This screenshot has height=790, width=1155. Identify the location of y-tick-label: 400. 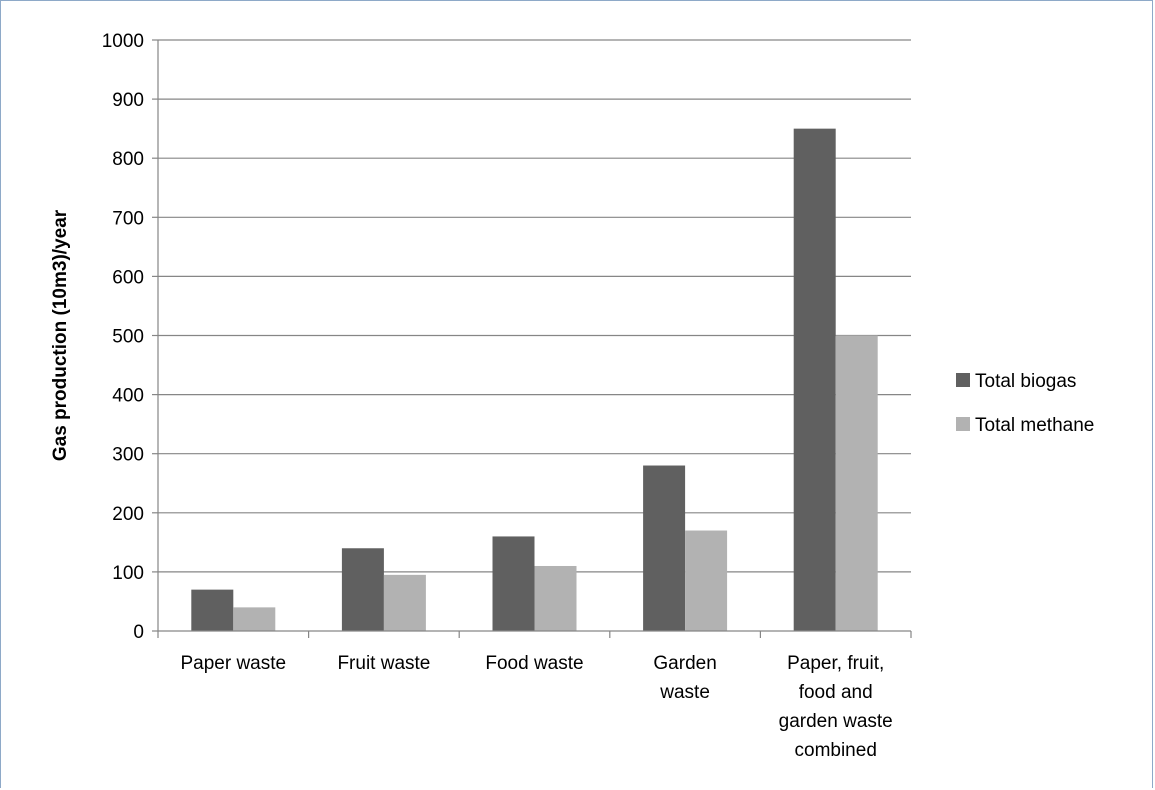
(128, 396).